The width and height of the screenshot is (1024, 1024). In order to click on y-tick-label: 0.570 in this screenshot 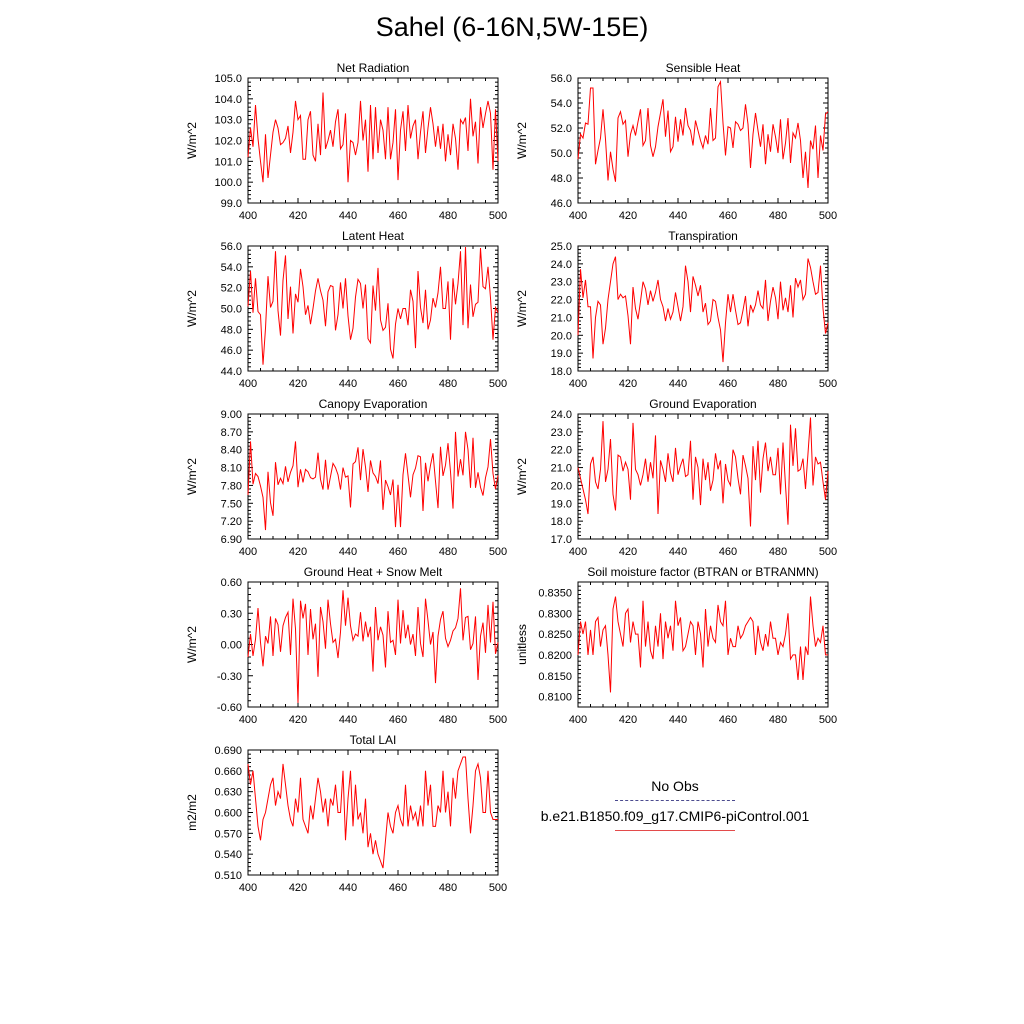, I will do `click(228, 834)`.